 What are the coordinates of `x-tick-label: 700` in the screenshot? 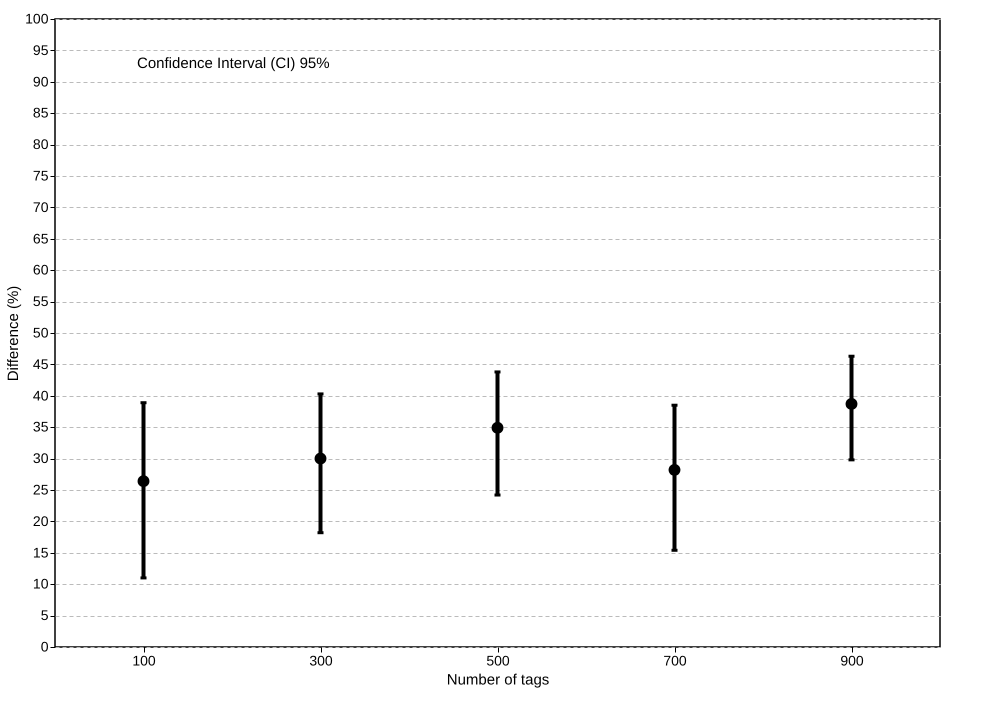 It's located at (675, 660).